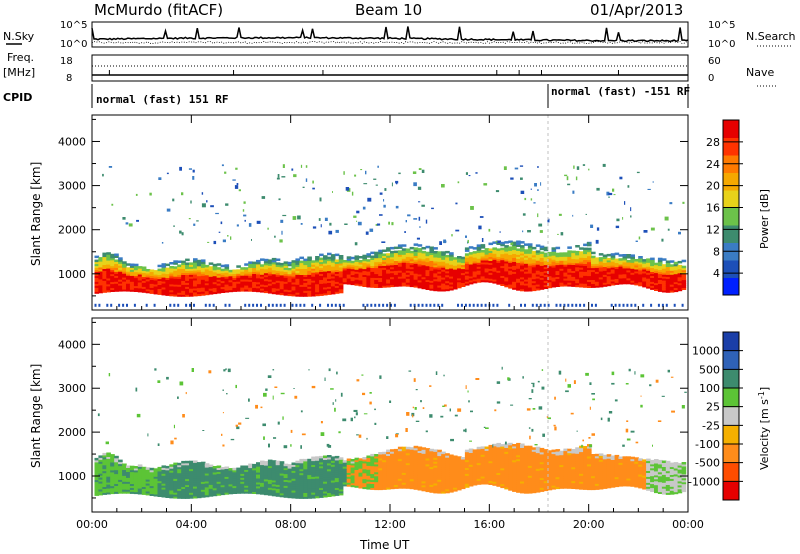  Describe the element at coordinates (731, 216) in the screenshot. I see `power-colorbar-cell` at that location.